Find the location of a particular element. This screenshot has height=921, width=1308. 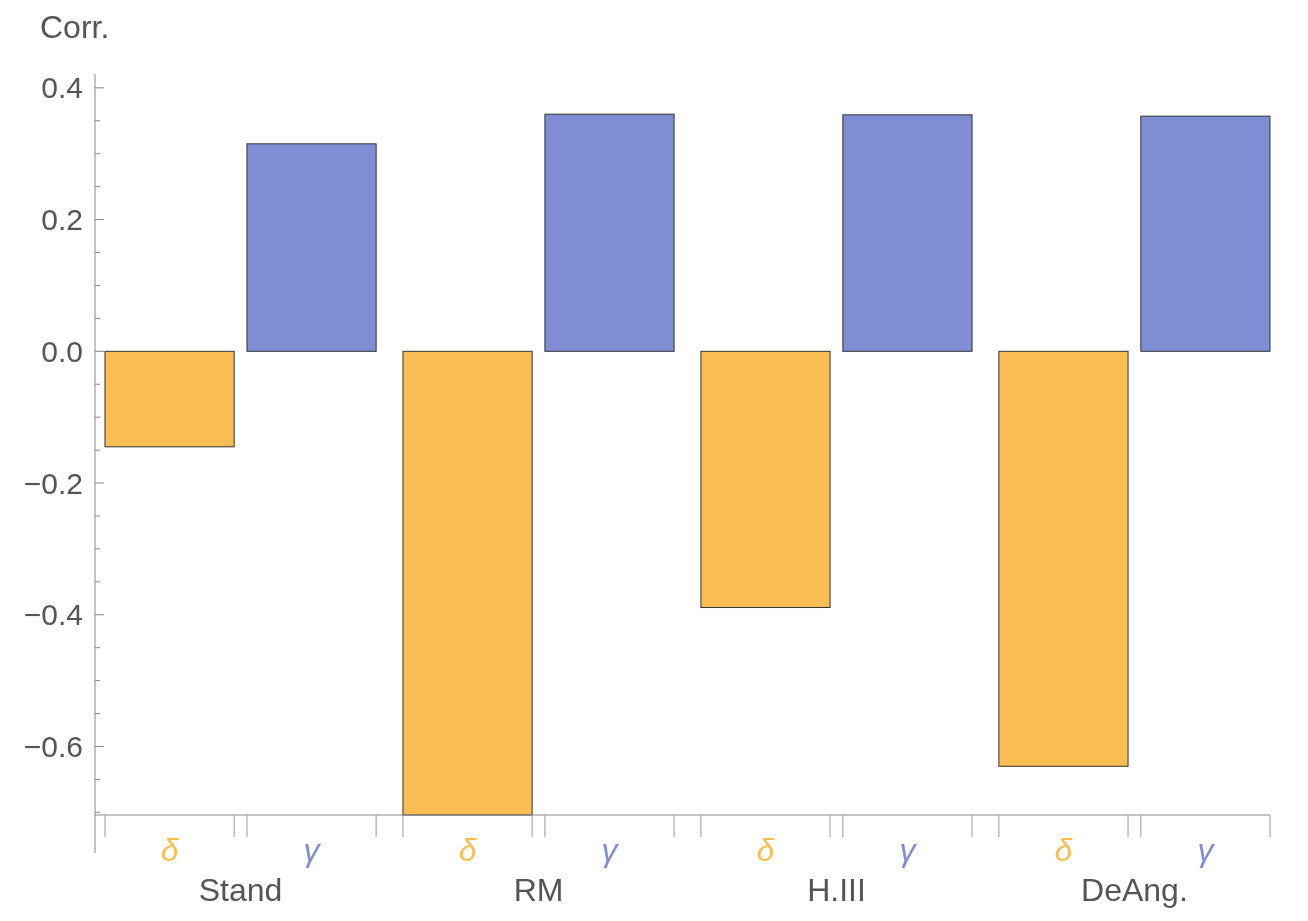

y-tick-label: 0.4 is located at coordinates (62, 88).